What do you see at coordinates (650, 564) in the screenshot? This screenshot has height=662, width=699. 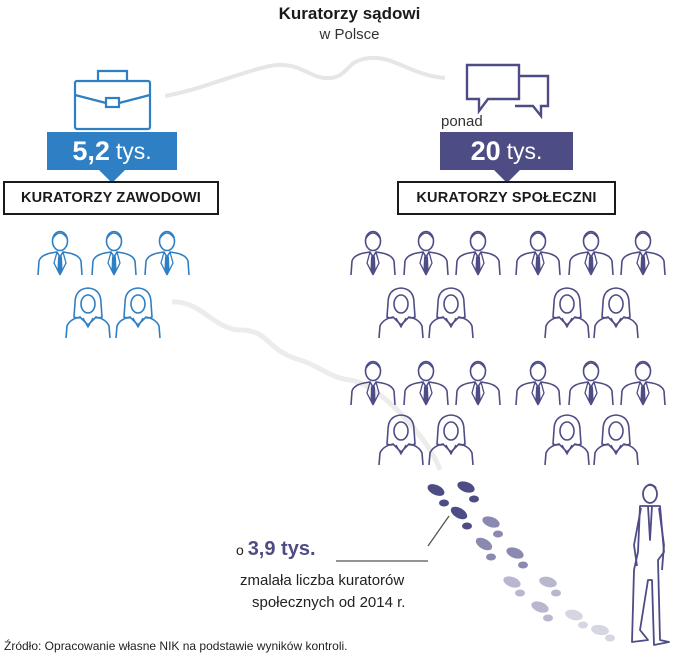 I see `walking-man-icon` at bounding box center [650, 564].